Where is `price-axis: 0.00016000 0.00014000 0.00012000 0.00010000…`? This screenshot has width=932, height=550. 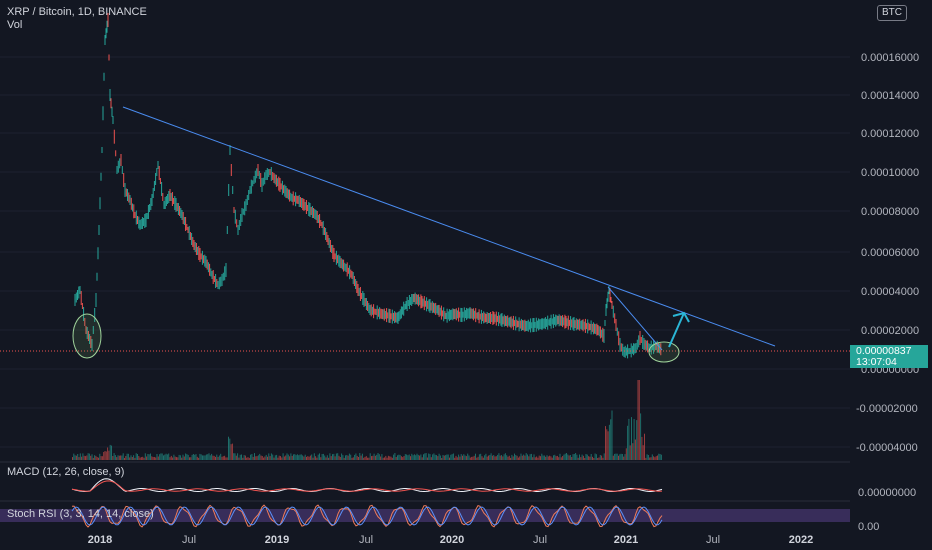
price-axis: 0.00016000 0.00014000 0.00012000 0.00010000… is located at coordinates (887, 253).